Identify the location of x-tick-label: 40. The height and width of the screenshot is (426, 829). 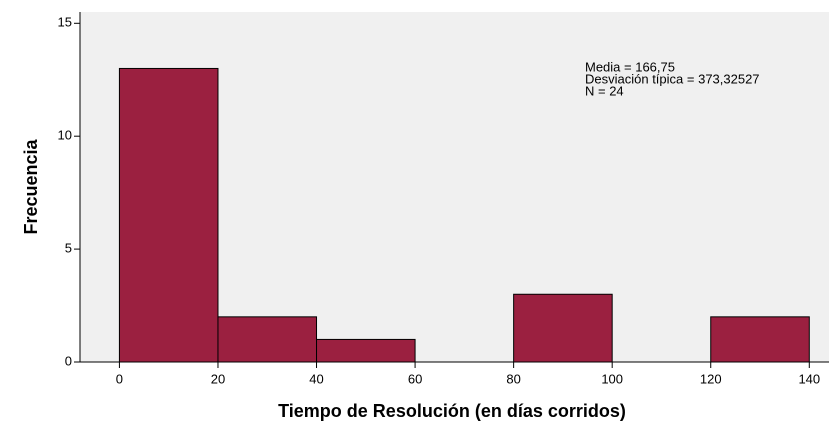
(316, 378).